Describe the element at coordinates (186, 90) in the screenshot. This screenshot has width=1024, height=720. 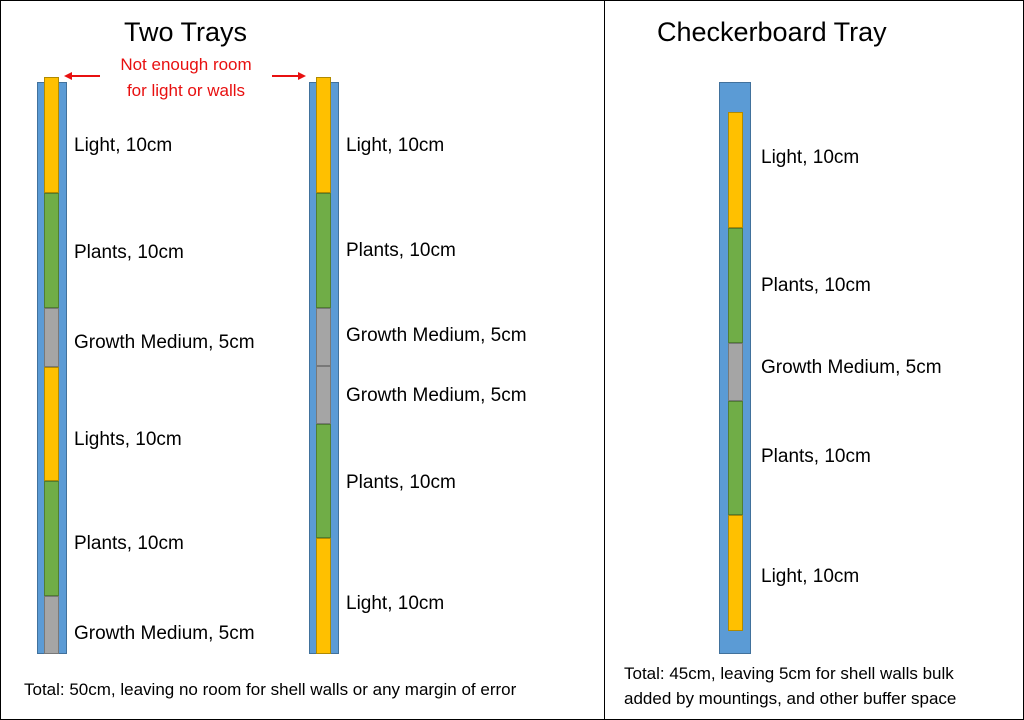
I see `warning-line-2: for light or walls` at that location.